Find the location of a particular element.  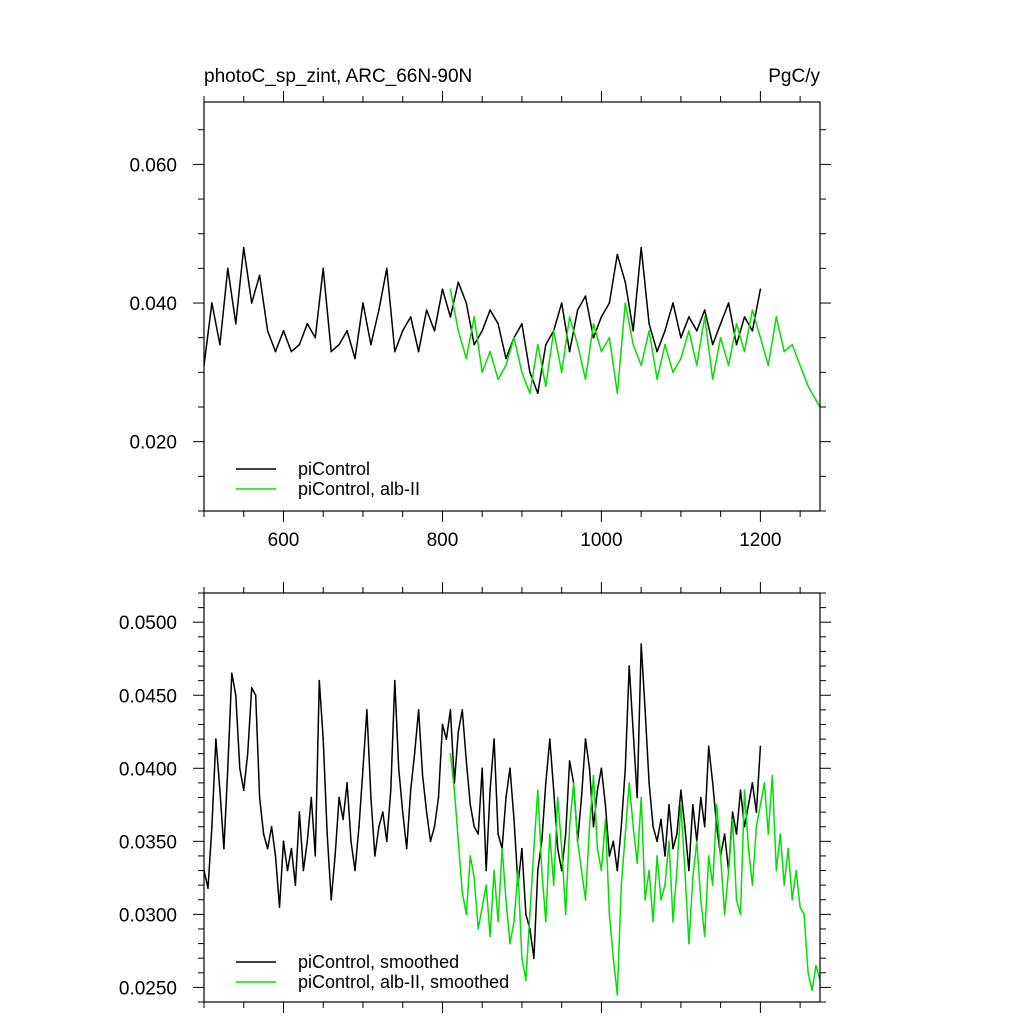

legend-label-picontrol: piControl is located at coordinates (334, 469).